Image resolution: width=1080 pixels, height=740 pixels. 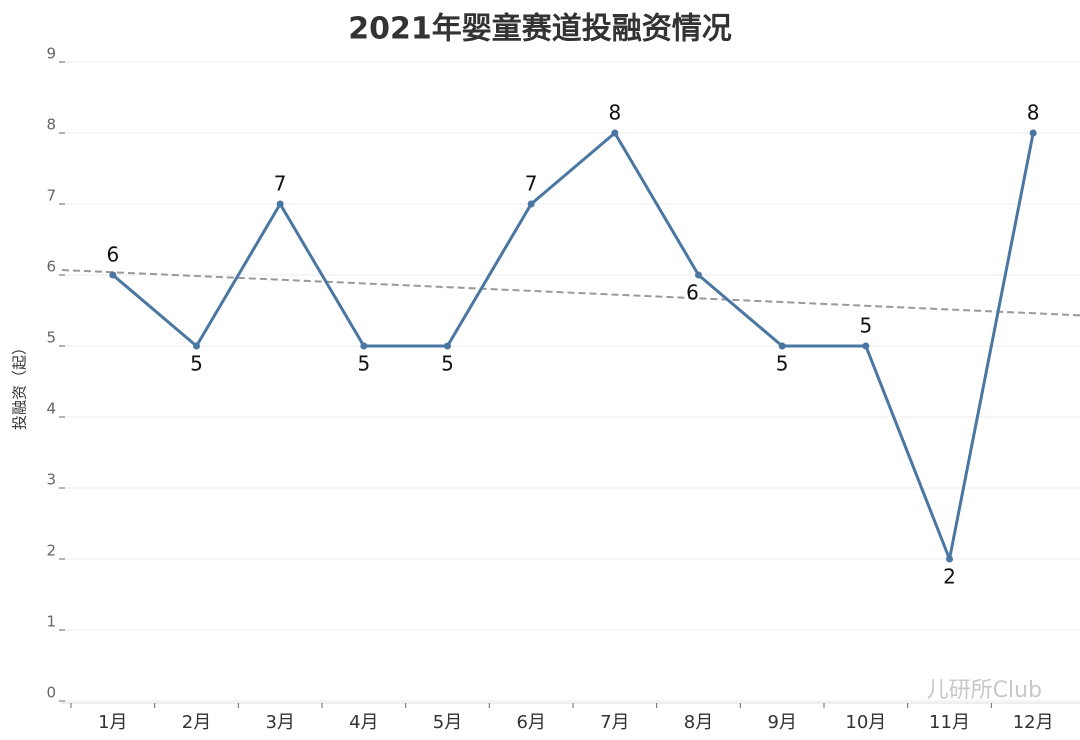 I want to click on y-tick-label: 2, so click(x=51, y=551).